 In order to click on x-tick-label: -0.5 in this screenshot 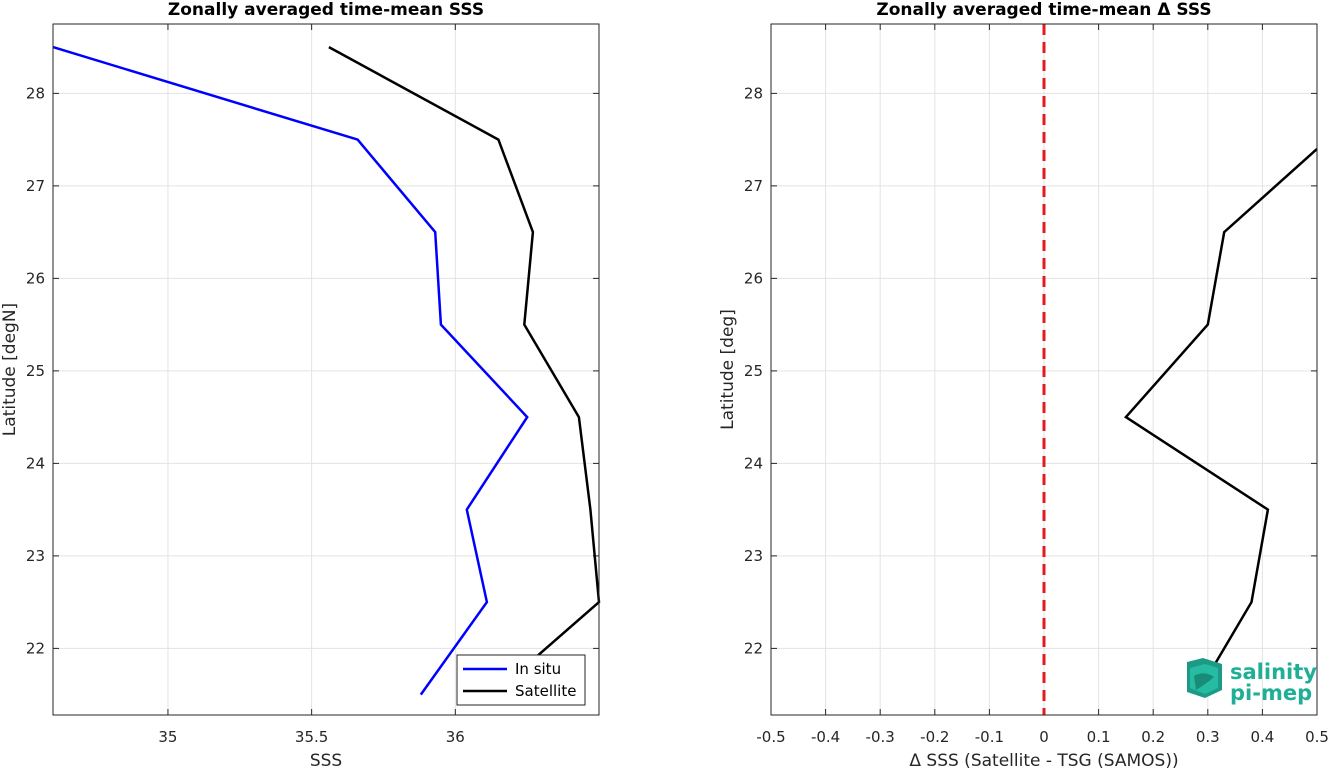, I will do `click(770, 737)`.